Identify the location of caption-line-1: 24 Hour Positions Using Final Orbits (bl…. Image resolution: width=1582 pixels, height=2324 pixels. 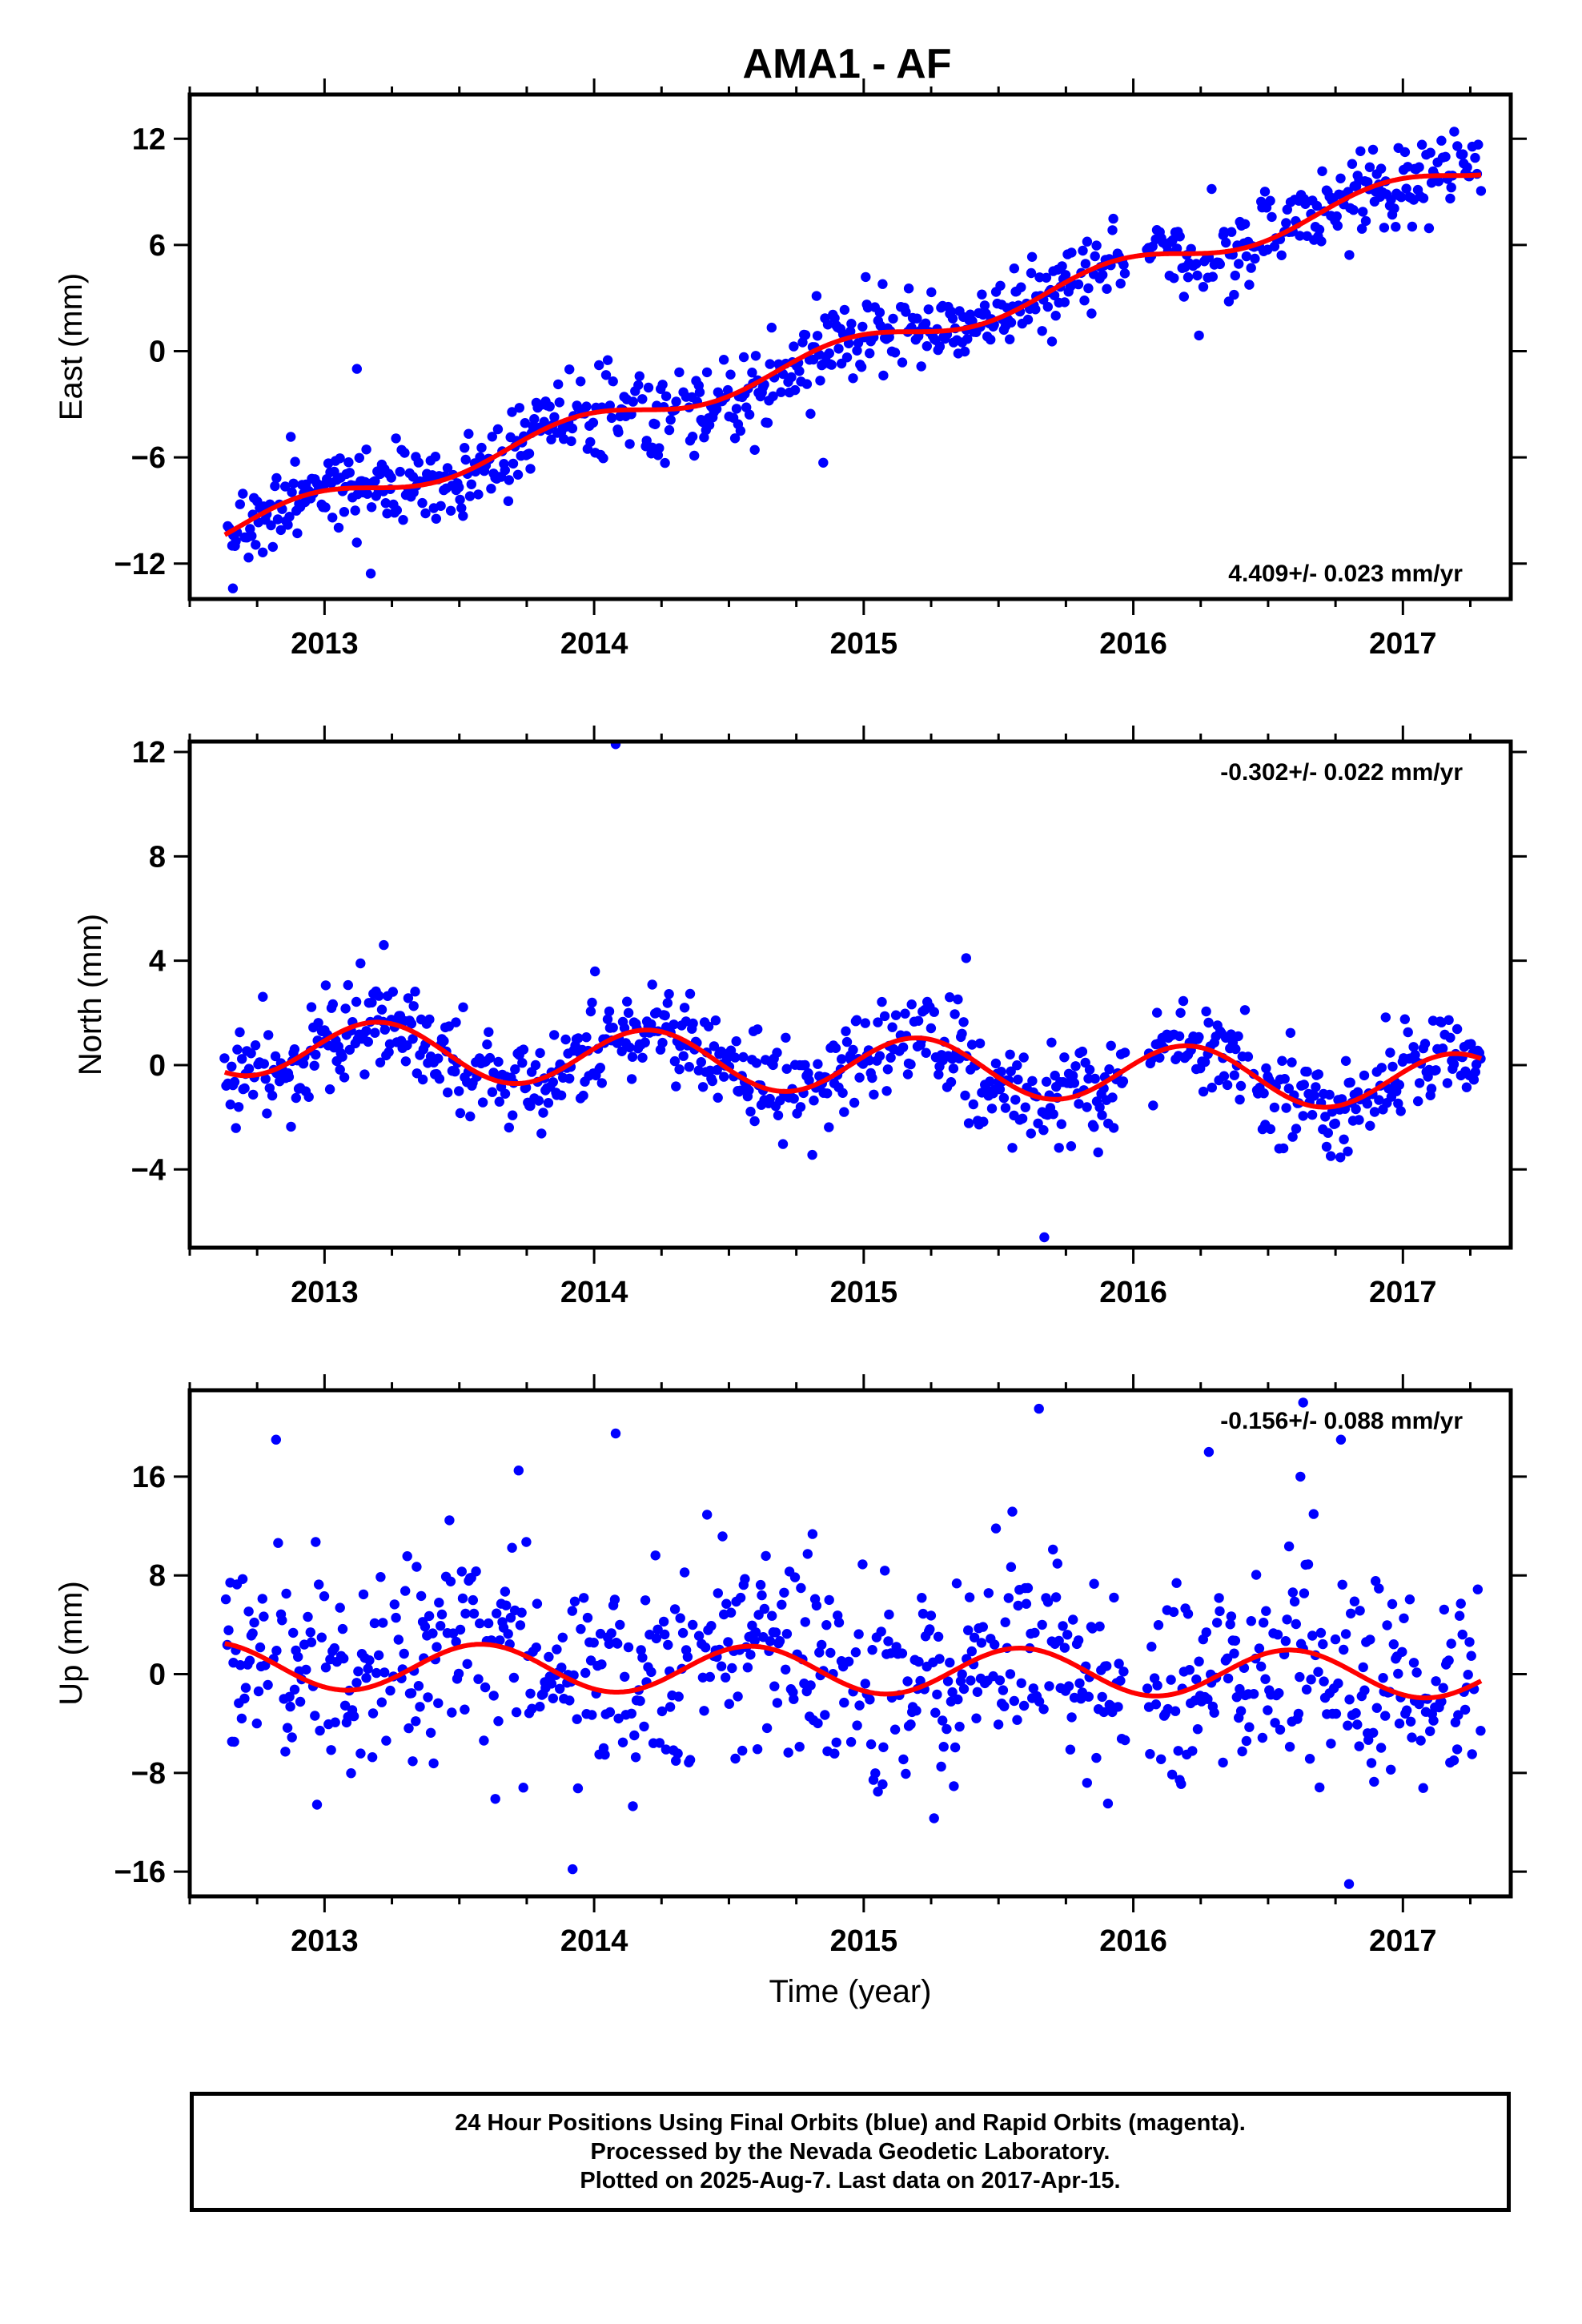
(850, 2123).